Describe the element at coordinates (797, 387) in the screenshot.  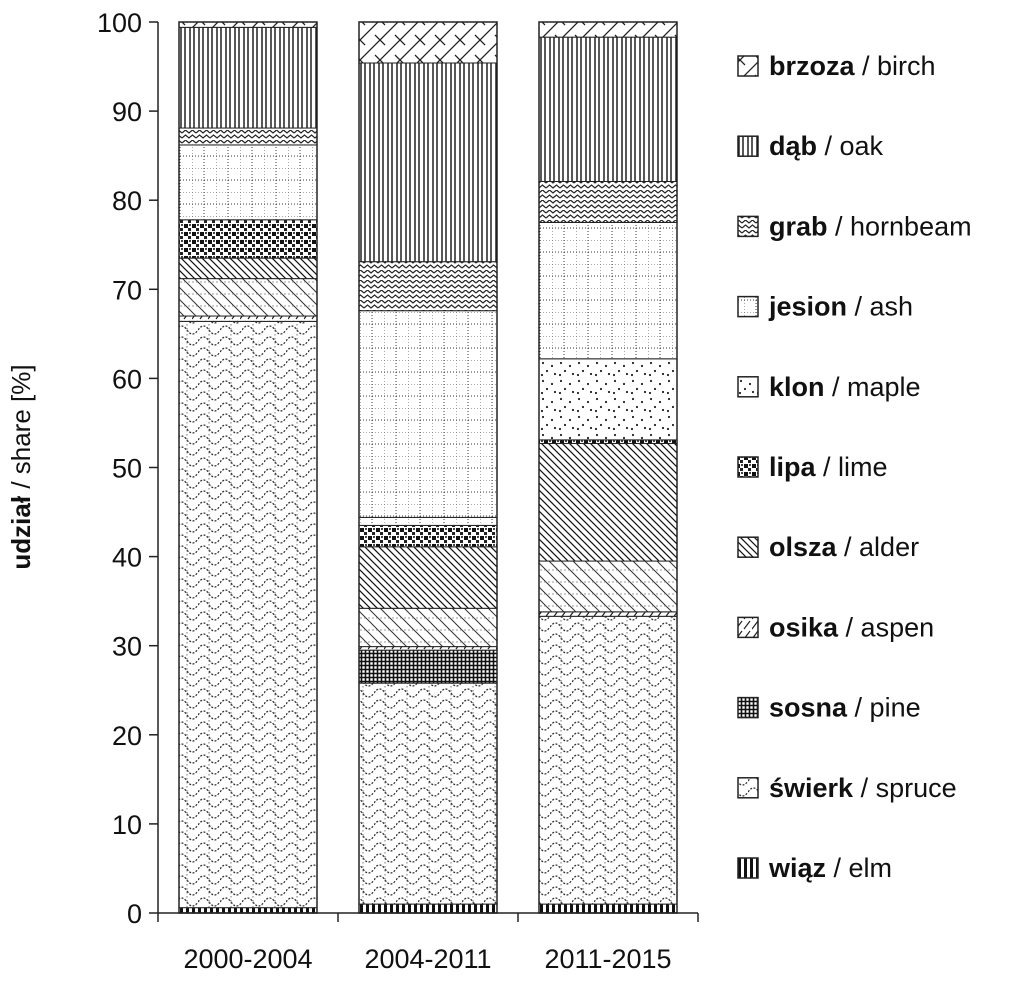
I see `legend-label-bold: klon` at that location.